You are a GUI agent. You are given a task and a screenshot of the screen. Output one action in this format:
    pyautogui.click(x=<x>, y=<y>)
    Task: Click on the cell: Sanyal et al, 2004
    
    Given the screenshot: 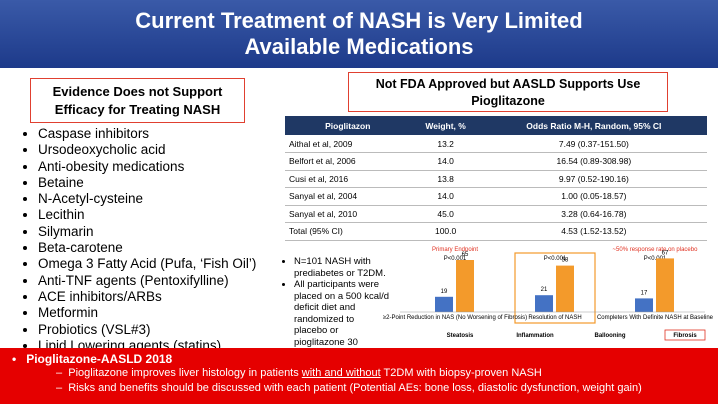 What is the action you would take?
    pyautogui.click(x=348, y=196)
    